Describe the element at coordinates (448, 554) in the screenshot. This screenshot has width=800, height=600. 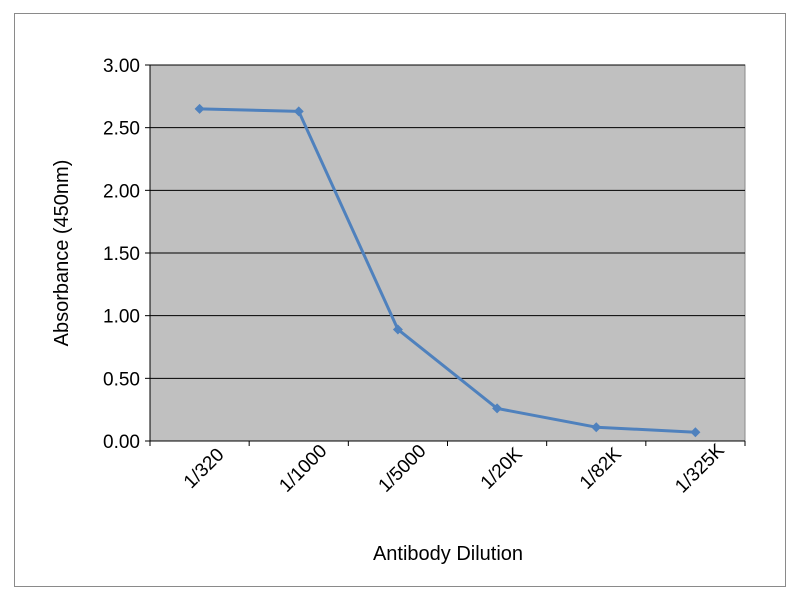
I see `x-axis-title: Antibody Dilution` at that location.